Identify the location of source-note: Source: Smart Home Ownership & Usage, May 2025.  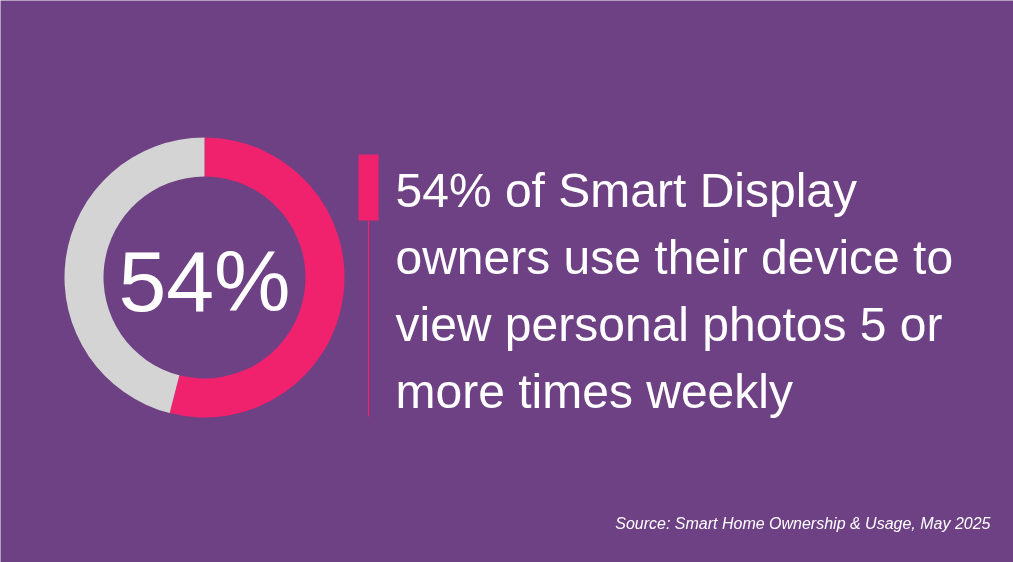
(803, 523).